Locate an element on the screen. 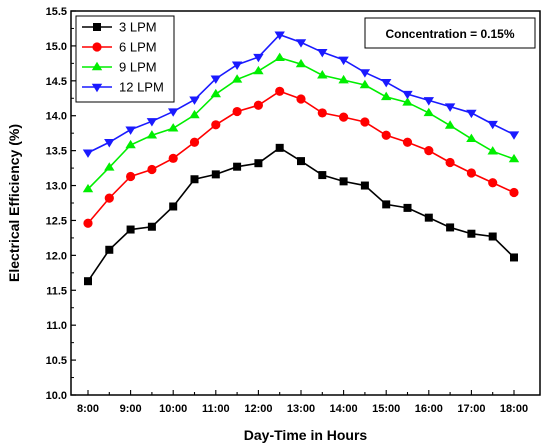 The image size is (550, 447). y-tick-label: 13.0 is located at coordinates (56, 187).